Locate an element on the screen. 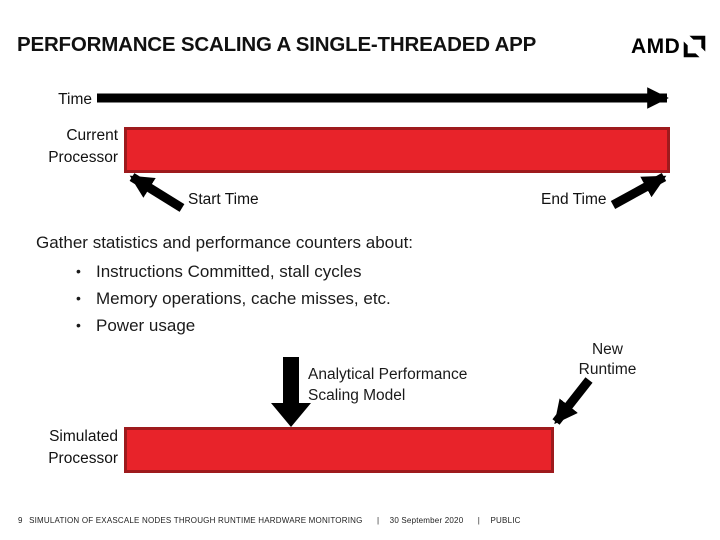 The image size is (720, 540). current-processor-bar is located at coordinates (397, 150).